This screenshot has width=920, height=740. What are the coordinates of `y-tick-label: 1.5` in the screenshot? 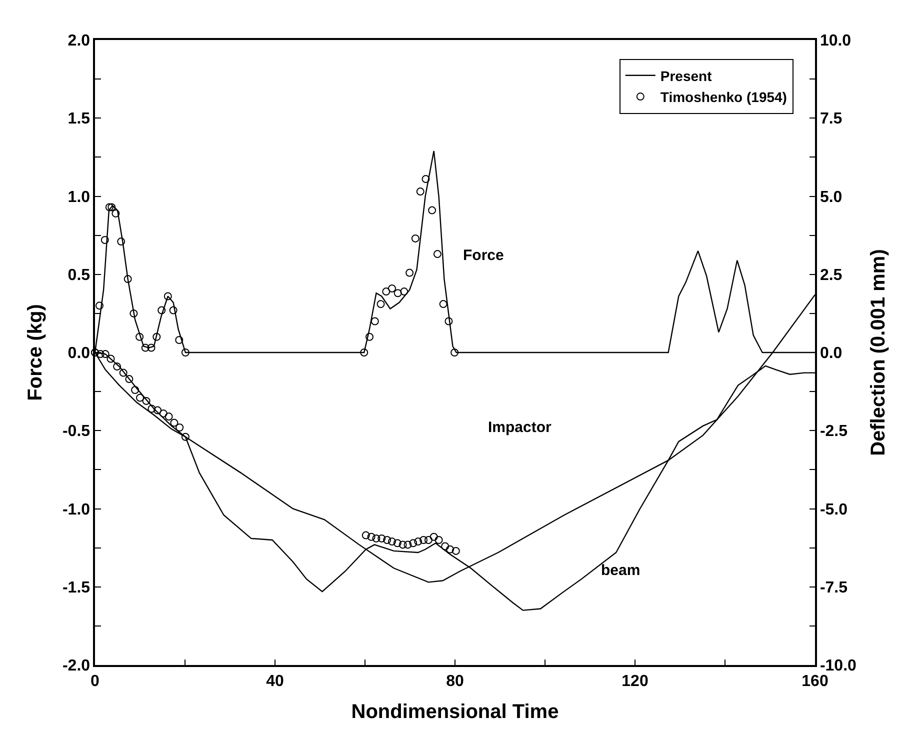 It's located at (79, 119).